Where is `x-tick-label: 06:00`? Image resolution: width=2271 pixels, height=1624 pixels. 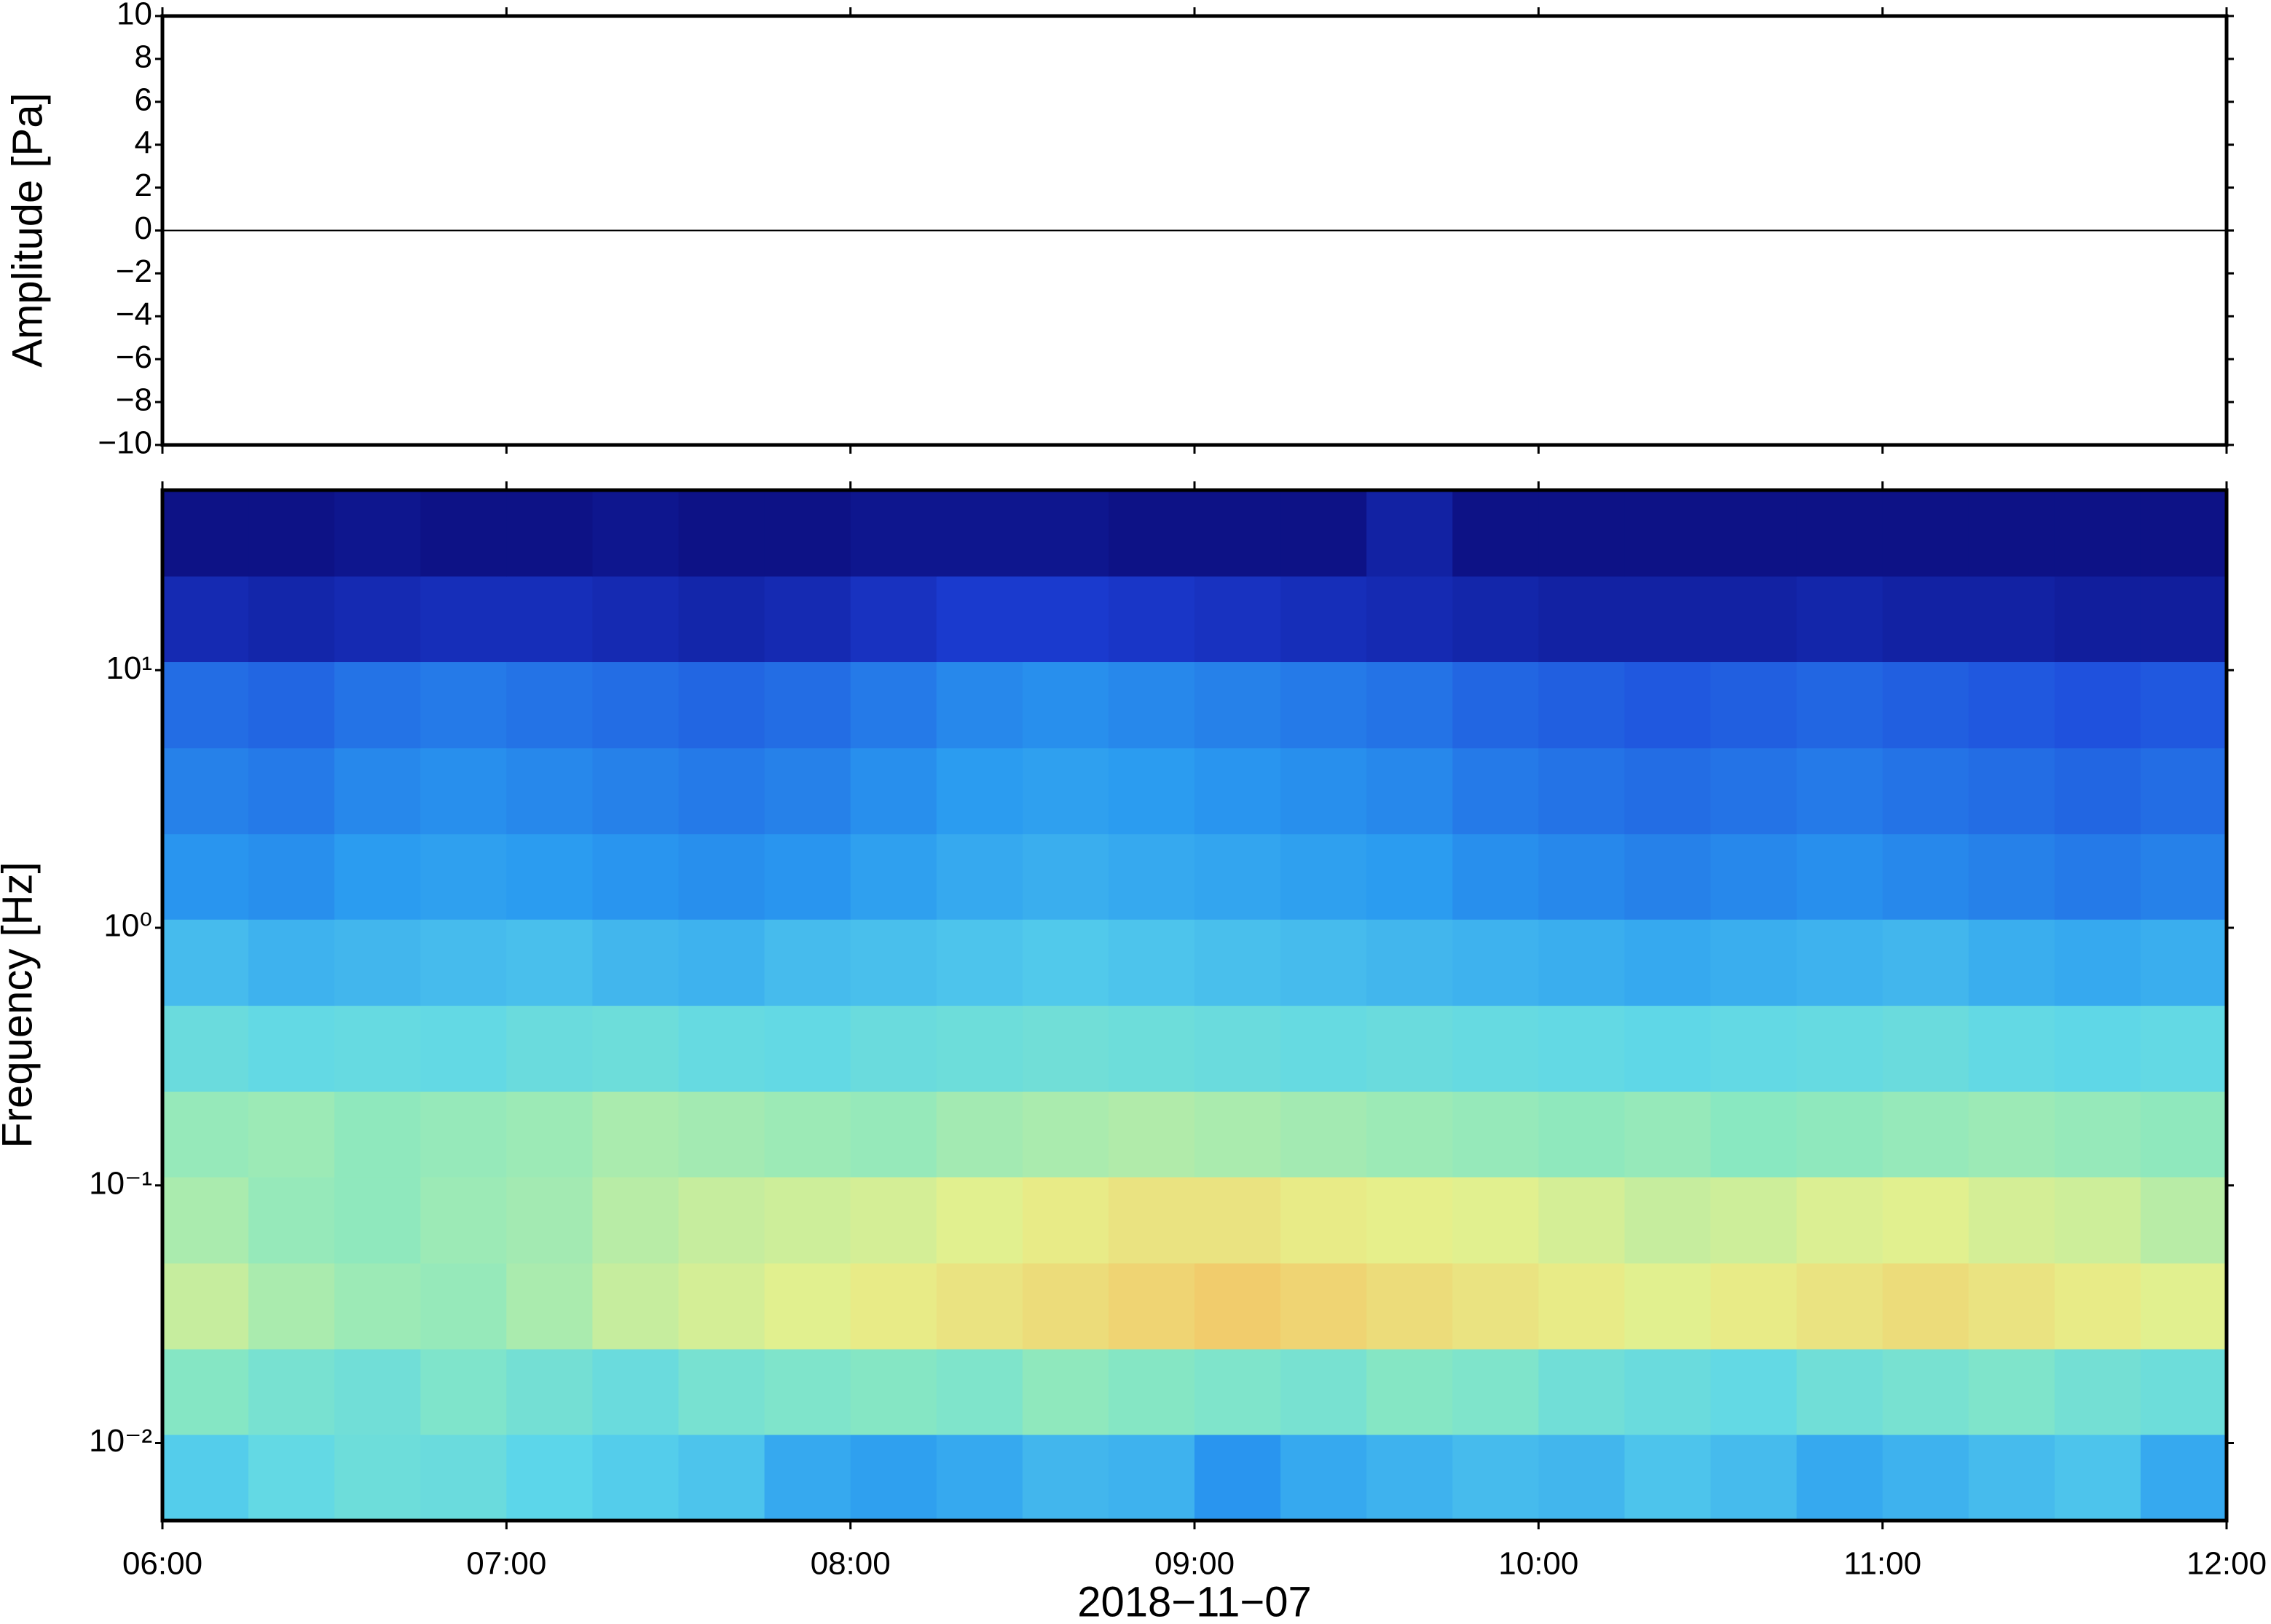
x-tick-label: 06:00 is located at coordinates (162, 1564).